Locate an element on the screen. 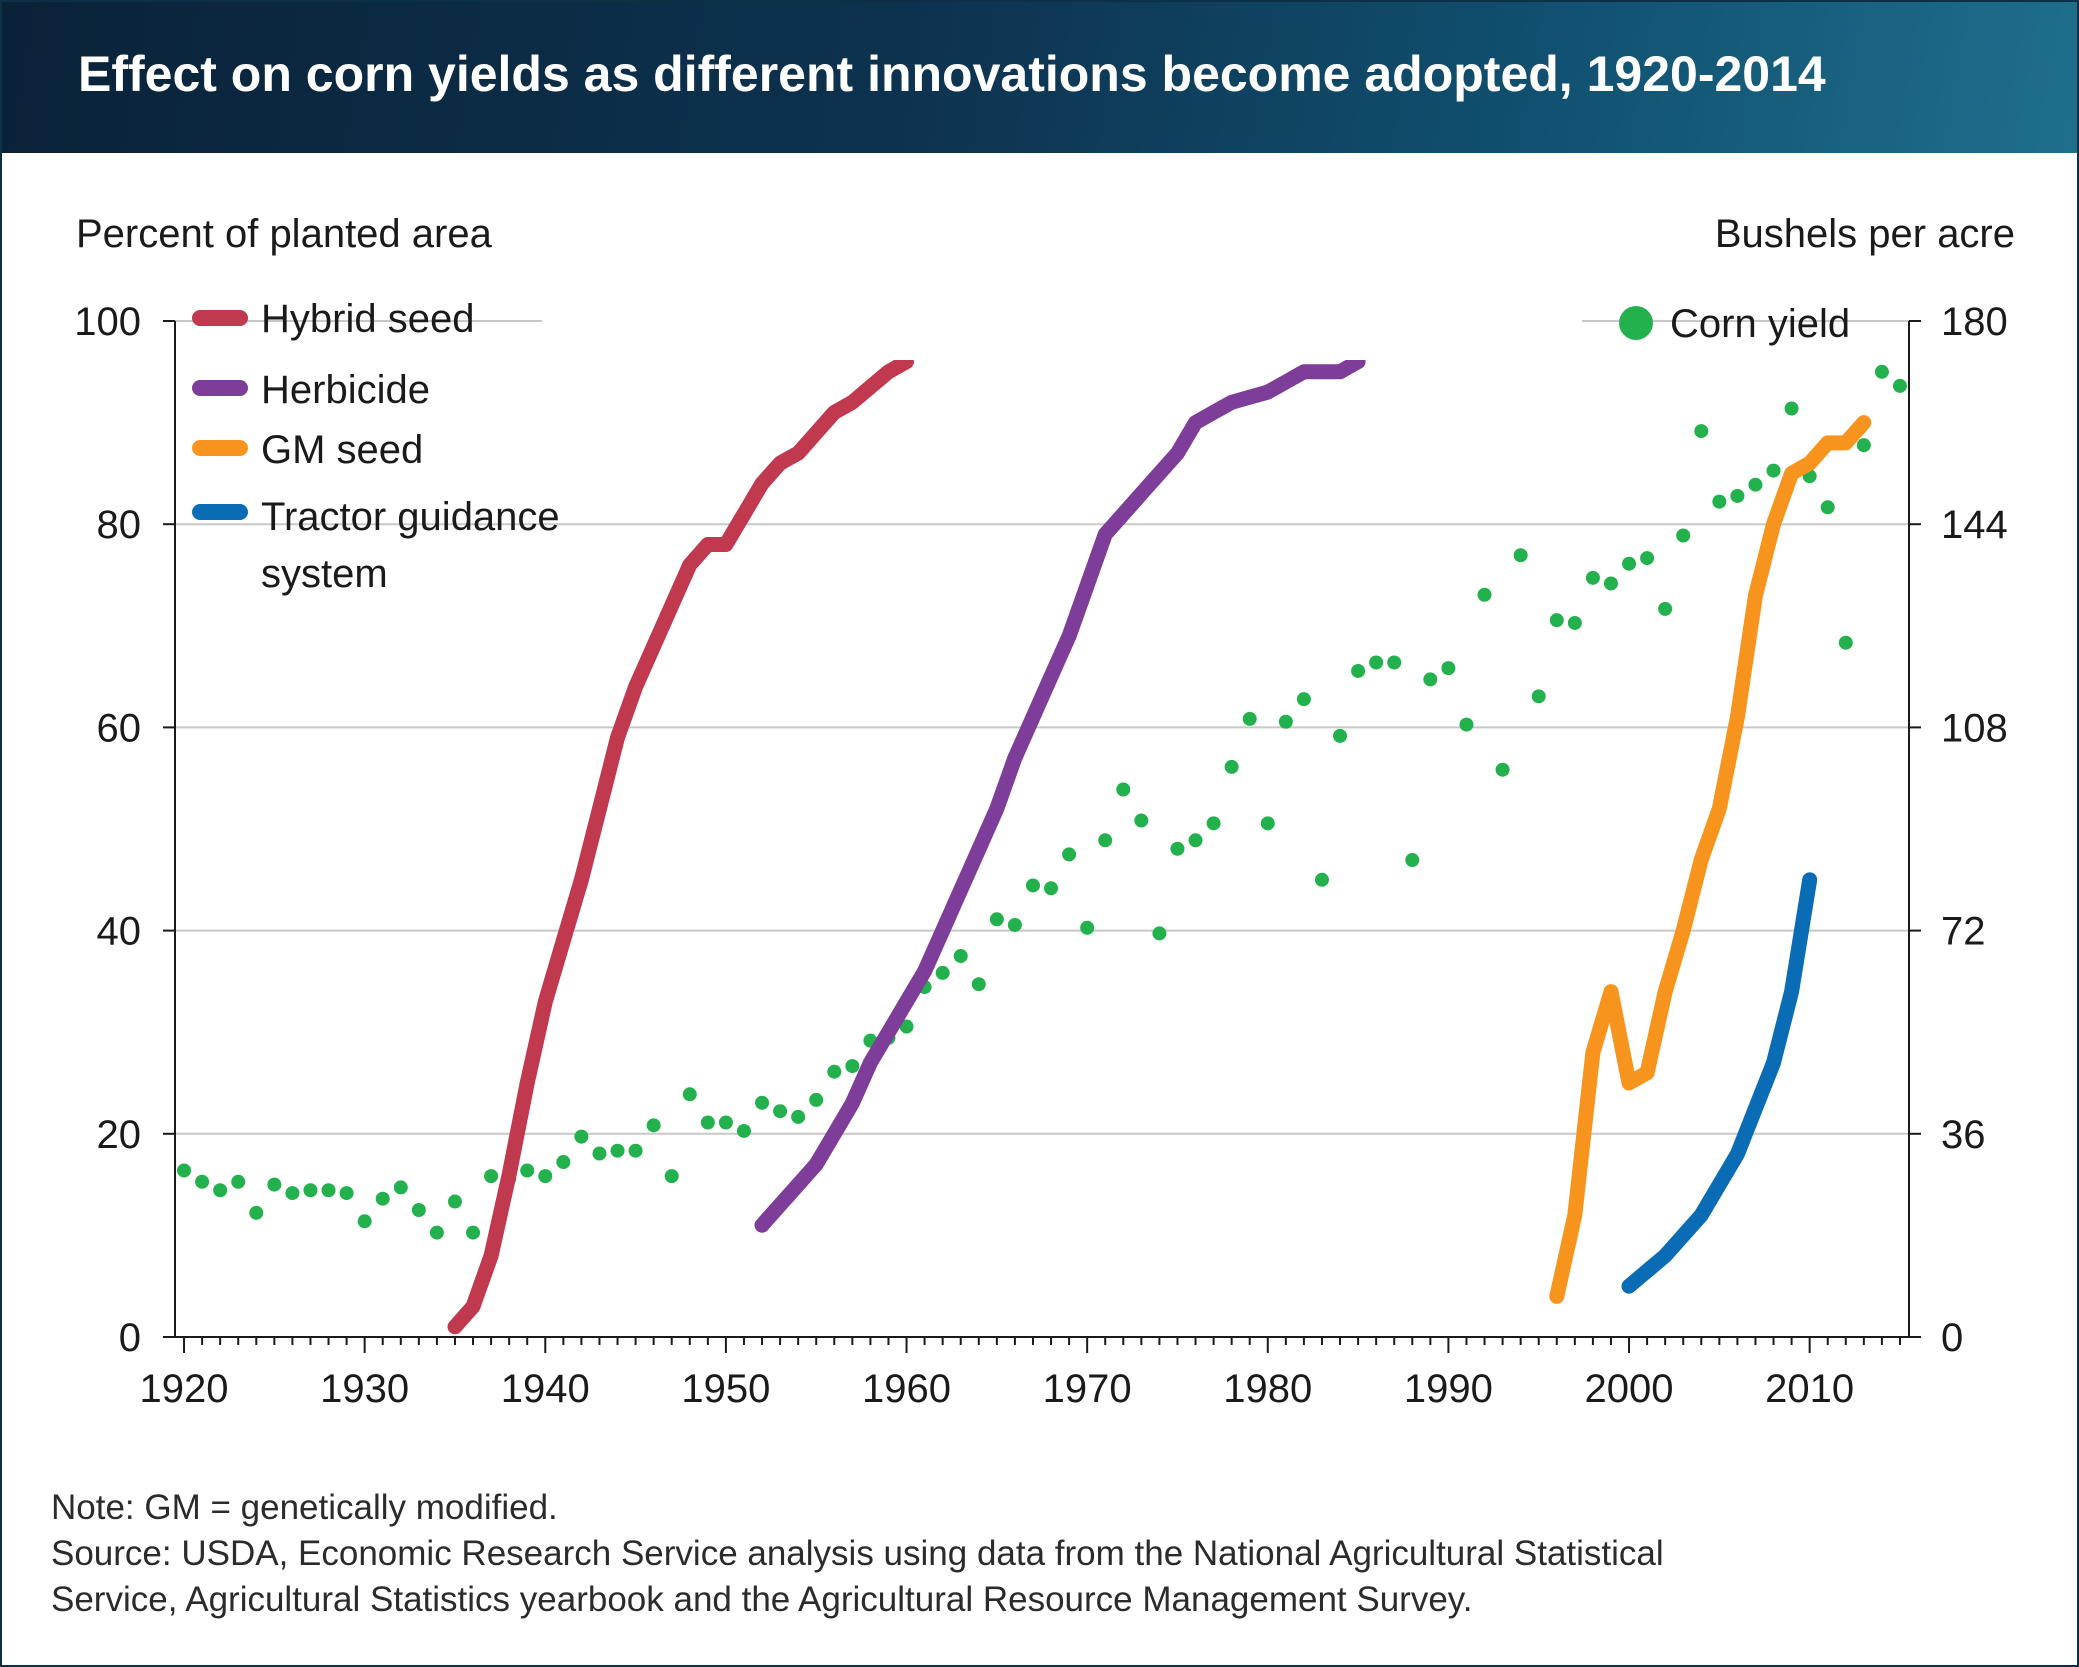 The width and height of the screenshot is (2079, 1667). gm-seed-line is located at coordinates (1710, 859).